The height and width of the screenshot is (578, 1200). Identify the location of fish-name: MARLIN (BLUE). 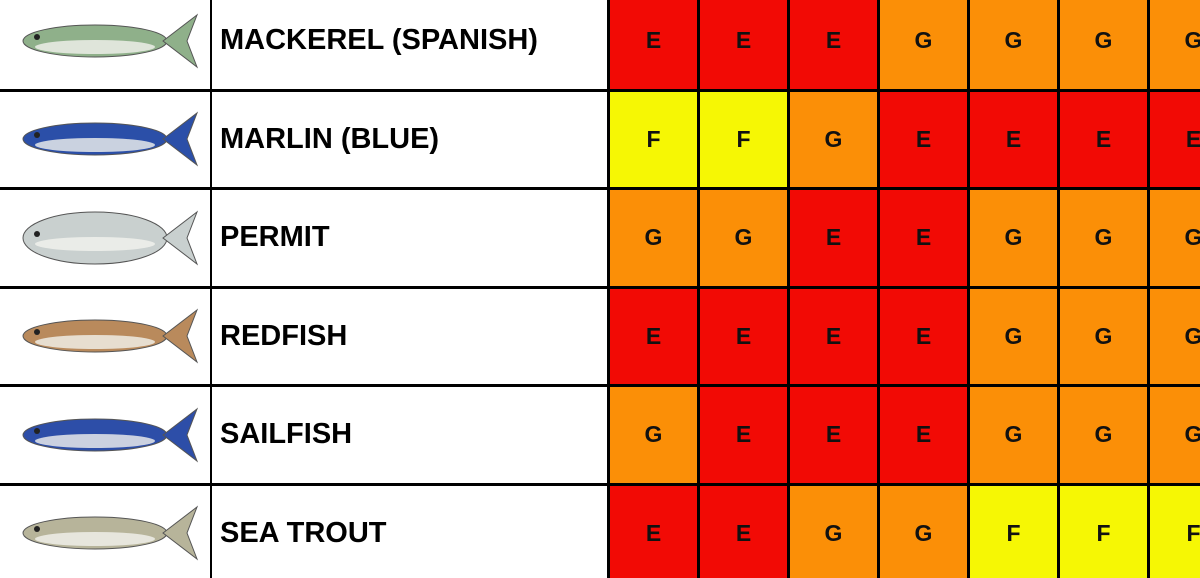
(409, 139).